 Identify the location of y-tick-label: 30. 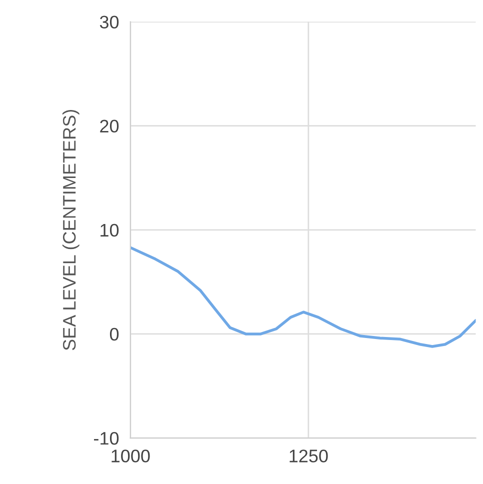
(109, 22).